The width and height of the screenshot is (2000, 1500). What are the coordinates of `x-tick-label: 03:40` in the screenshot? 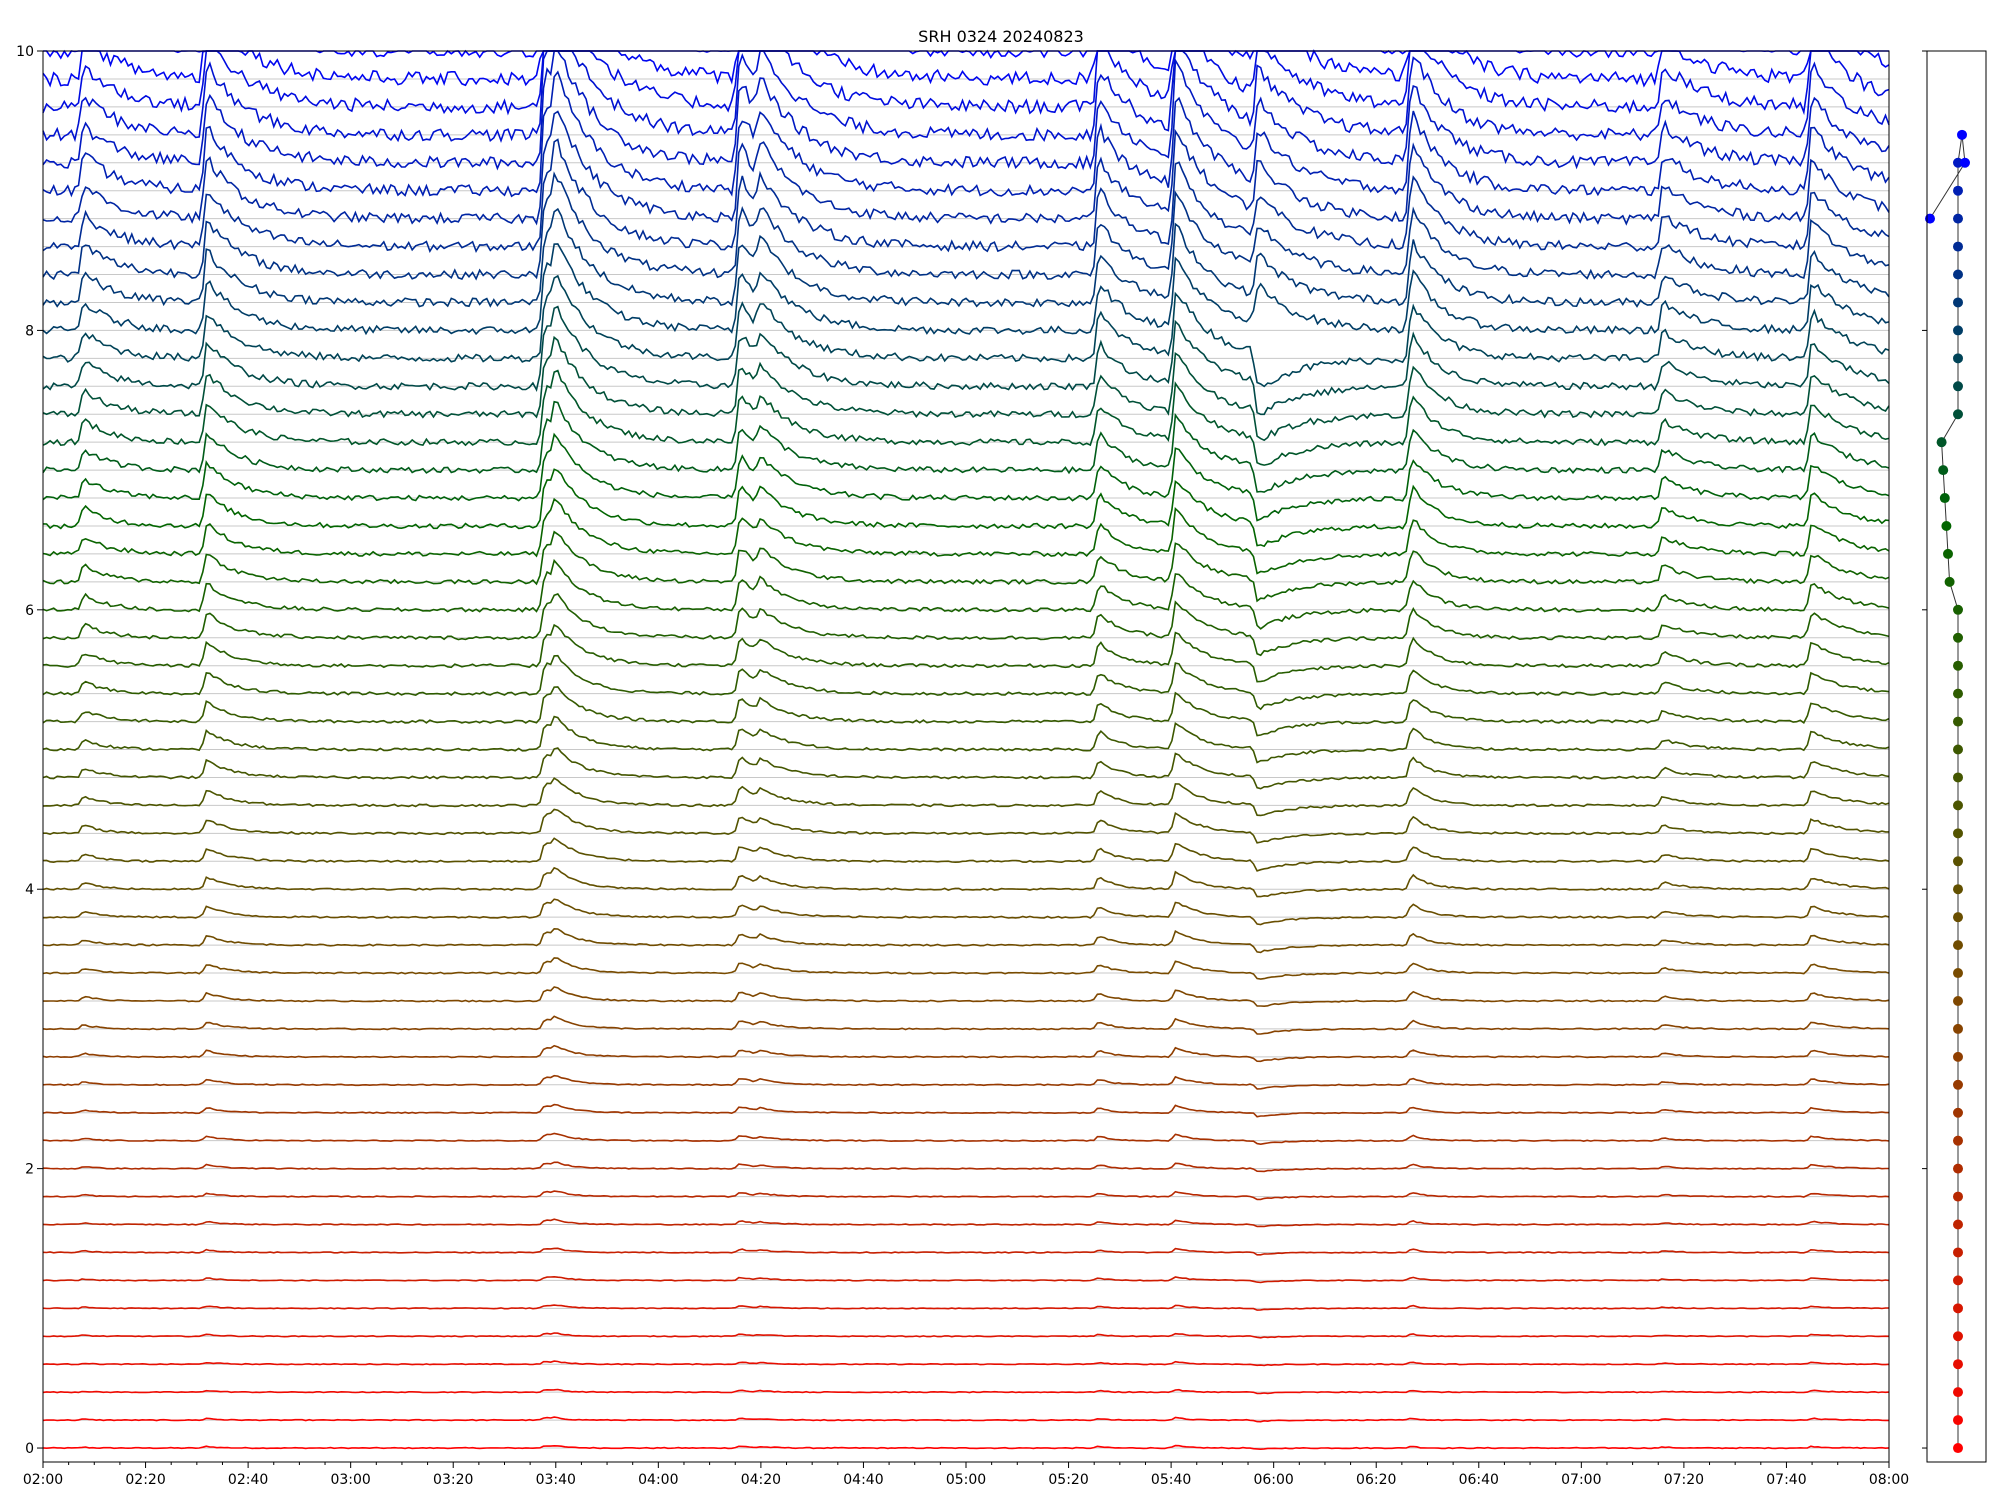 It's located at (556, 1480).